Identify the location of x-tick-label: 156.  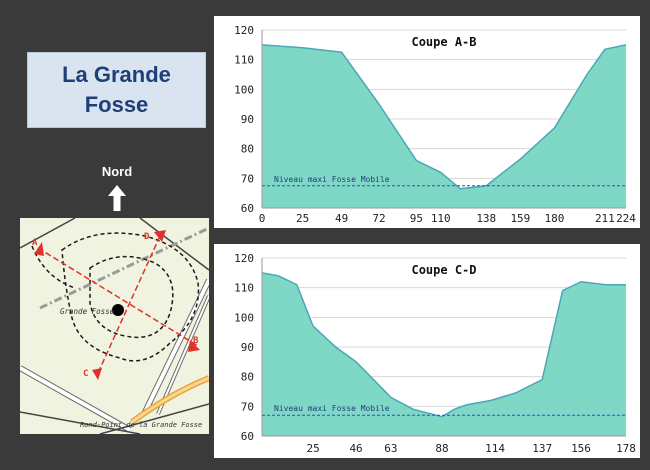
(581, 448).